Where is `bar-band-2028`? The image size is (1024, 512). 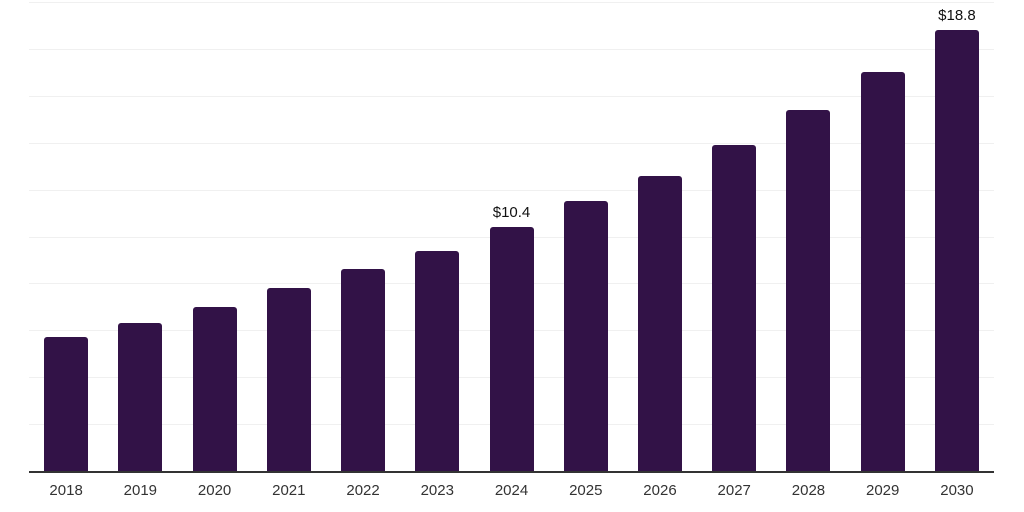
bar-band-2028 is located at coordinates (808, 236).